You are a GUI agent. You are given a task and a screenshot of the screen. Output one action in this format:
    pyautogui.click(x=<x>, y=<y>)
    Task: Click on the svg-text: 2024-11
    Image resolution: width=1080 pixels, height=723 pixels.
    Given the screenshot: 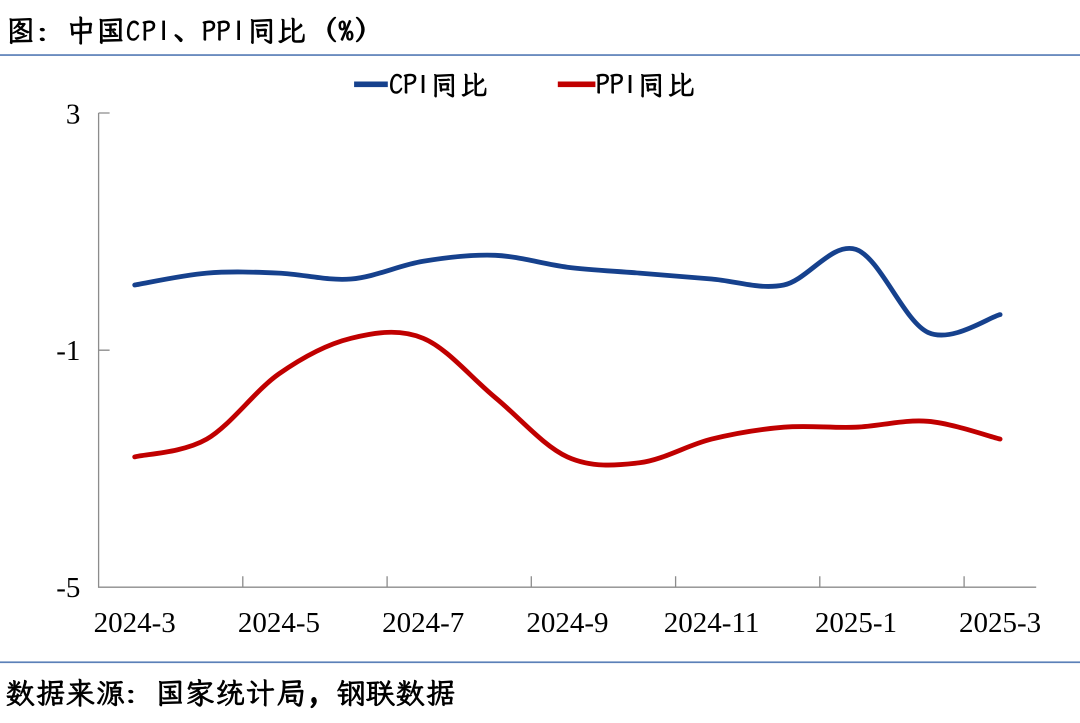 What is the action you would take?
    pyautogui.click(x=712, y=623)
    